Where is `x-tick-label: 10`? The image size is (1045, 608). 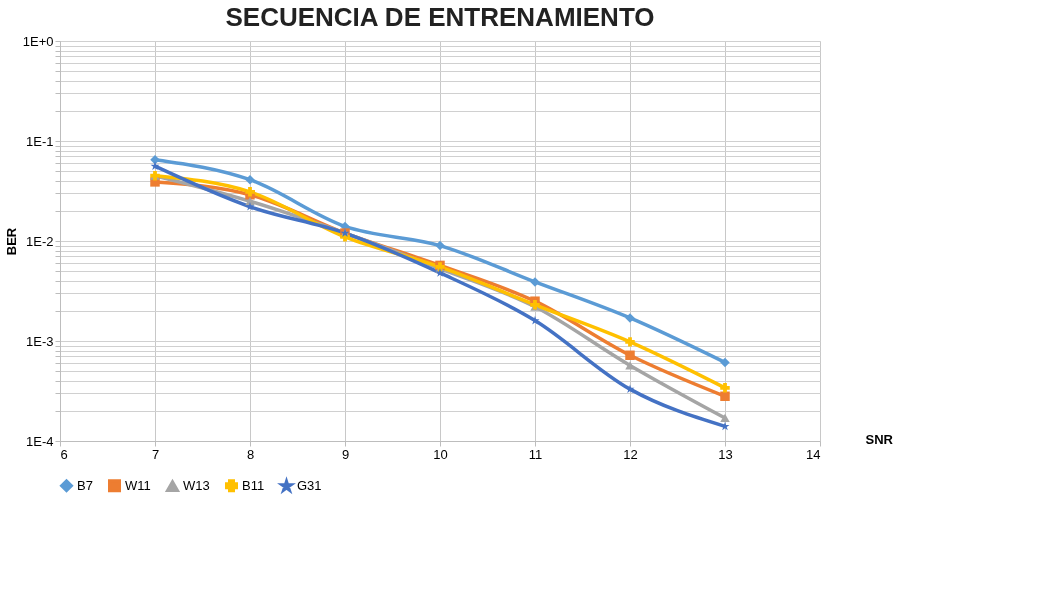 x-tick-label: 10 is located at coordinates (440, 454).